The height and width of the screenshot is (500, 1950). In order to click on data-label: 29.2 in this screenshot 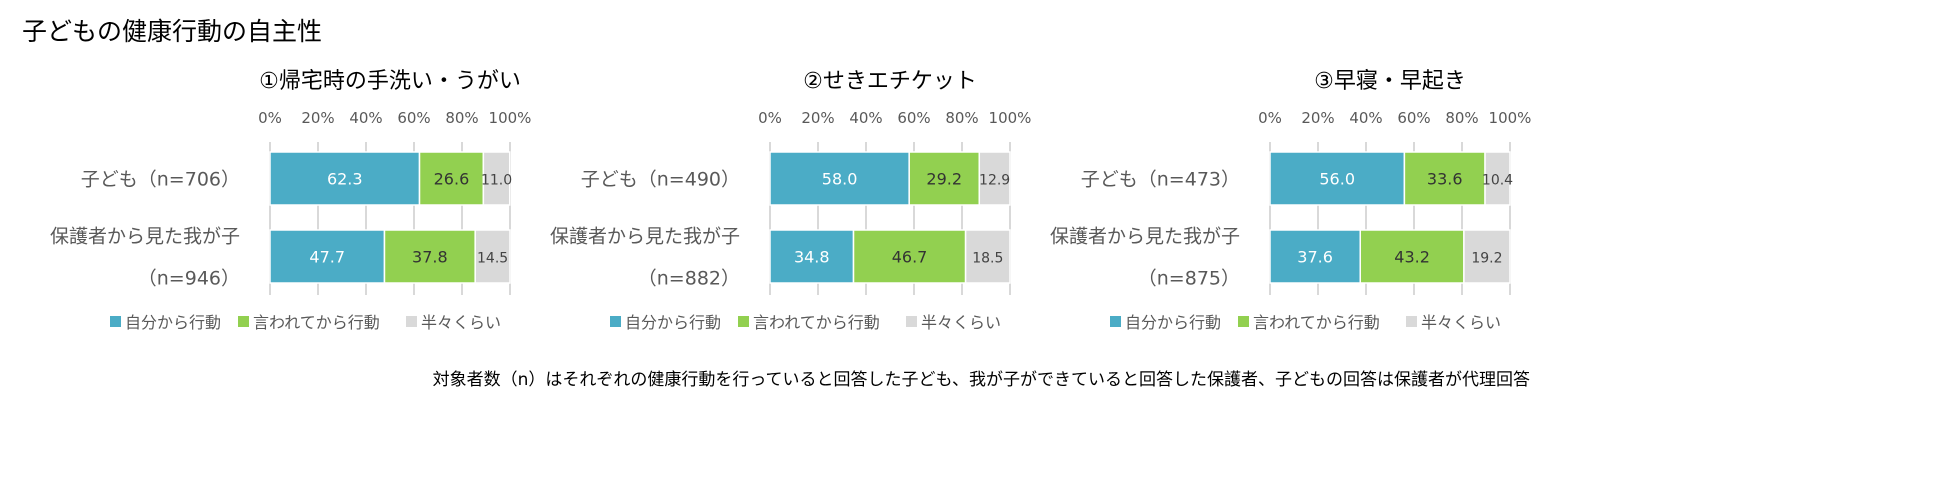, I will do `click(944, 179)`.